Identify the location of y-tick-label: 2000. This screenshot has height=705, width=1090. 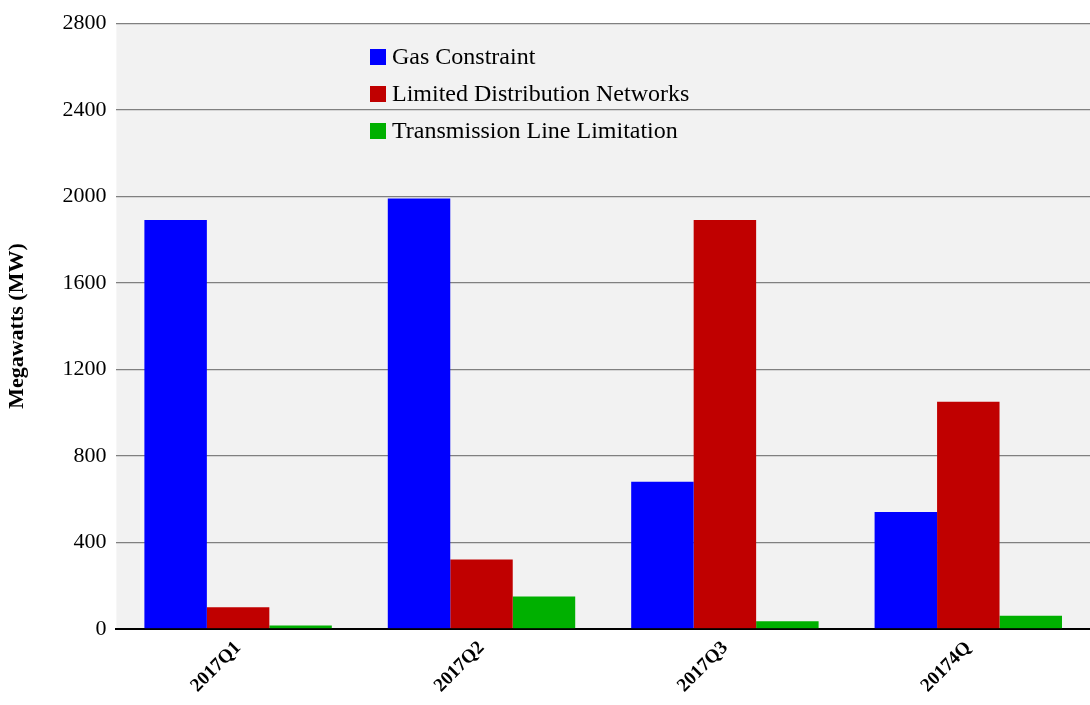
(84, 195).